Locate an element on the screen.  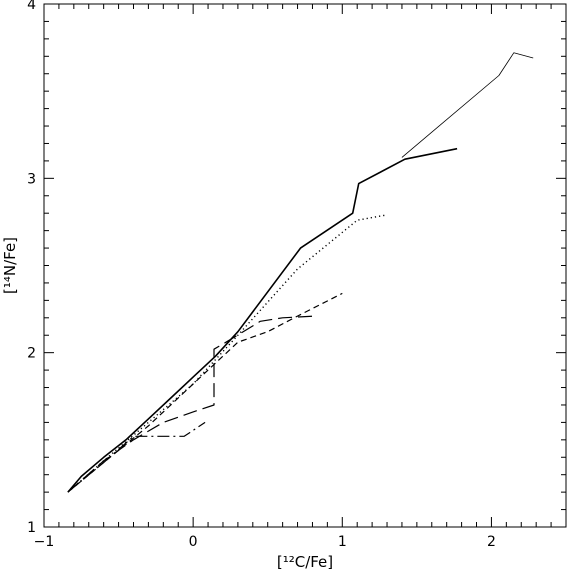
x-tick-label: 1 is located at coordinates (342, 542).